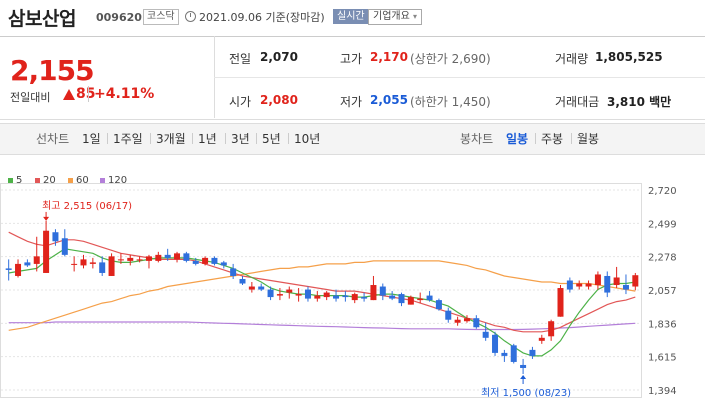 The width and height of the screenshot is (705, 401). Describe the element at coordinates (459, 77) in the screenshot. I see `summary-row-divider` at that location.